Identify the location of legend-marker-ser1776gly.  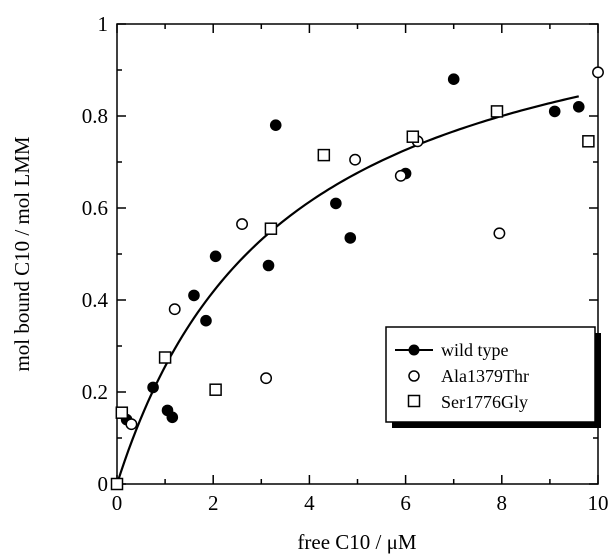
(414, 401).